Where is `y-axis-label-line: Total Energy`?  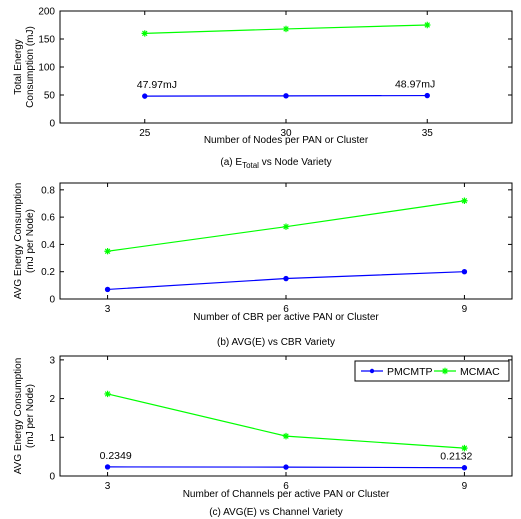
y-axis-label-line: Total Energy is located at coordinates (18, 67).